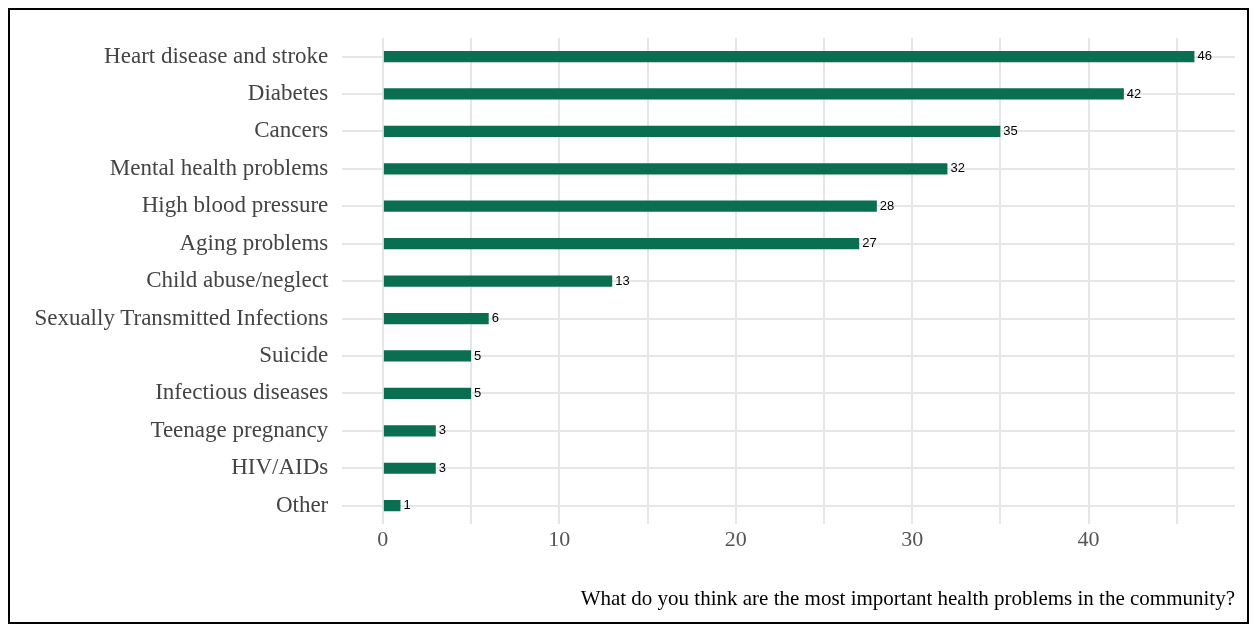 The height and width of the screenshot is (632, 1257). What do you see at coordinates (239, 429) in the screenshot?
I see `y-tick-label: Teenage pregnancy` at bounding box center [239, 429].